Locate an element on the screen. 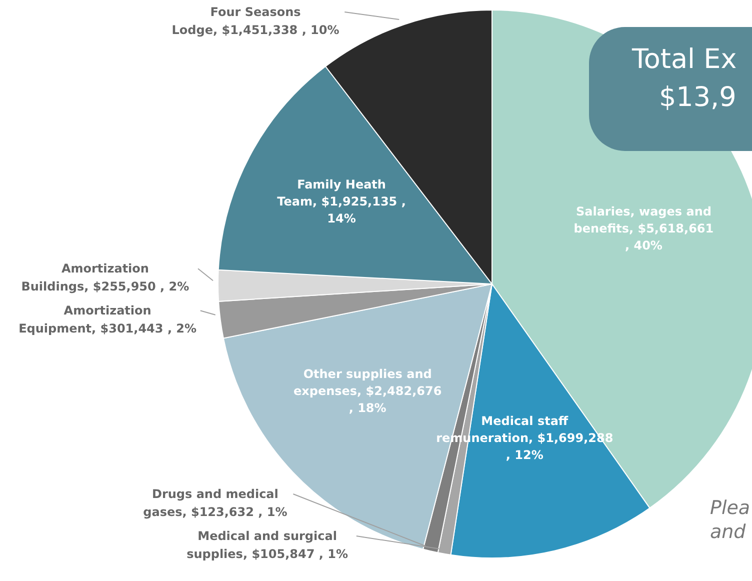  slice-label: Salaries, wages and benefits, $5,618,661 , 40% is located at coordinates (644, 228).